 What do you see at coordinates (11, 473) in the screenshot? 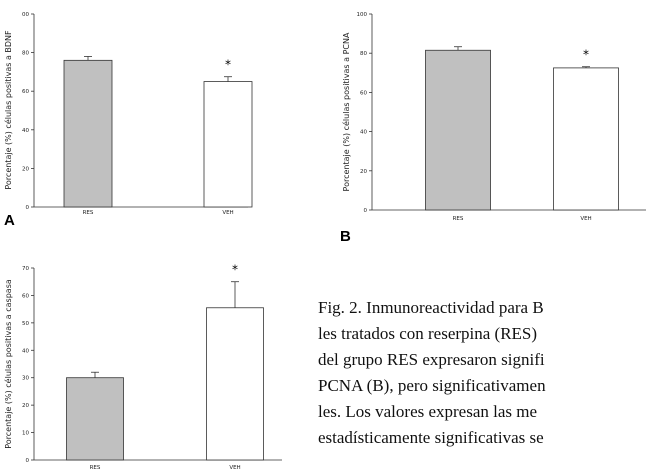
I see `panel-letter: C` at bounding box center [11, 473].